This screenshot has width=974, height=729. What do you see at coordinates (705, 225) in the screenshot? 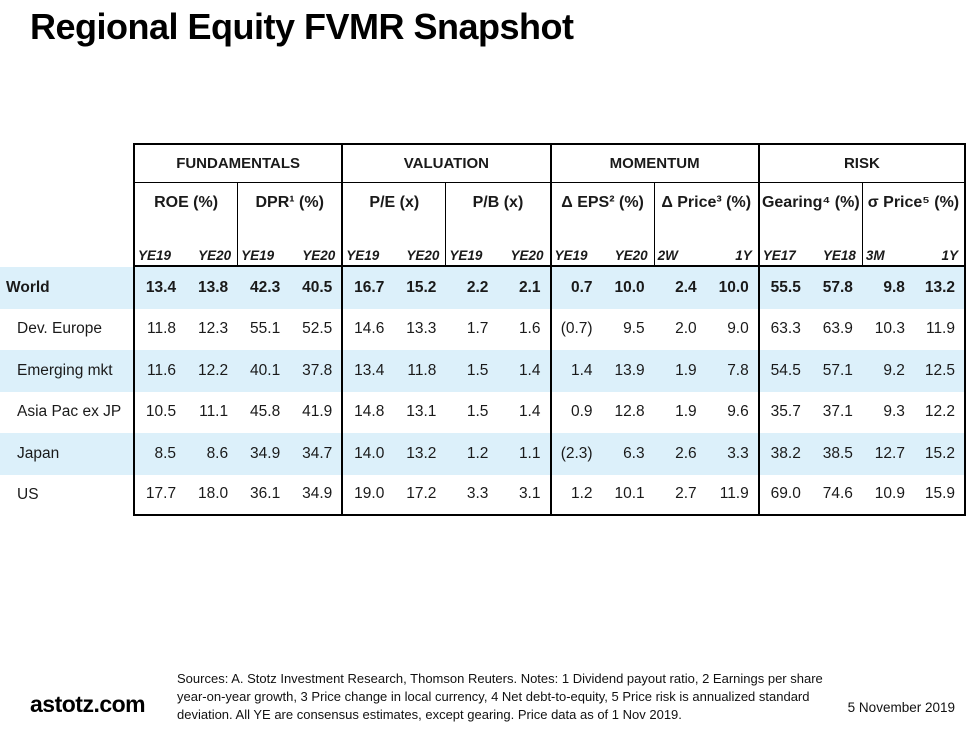
I see `metric-header: Δ Price³ (%) 2W 1Y` at bounding box center [705, 225].